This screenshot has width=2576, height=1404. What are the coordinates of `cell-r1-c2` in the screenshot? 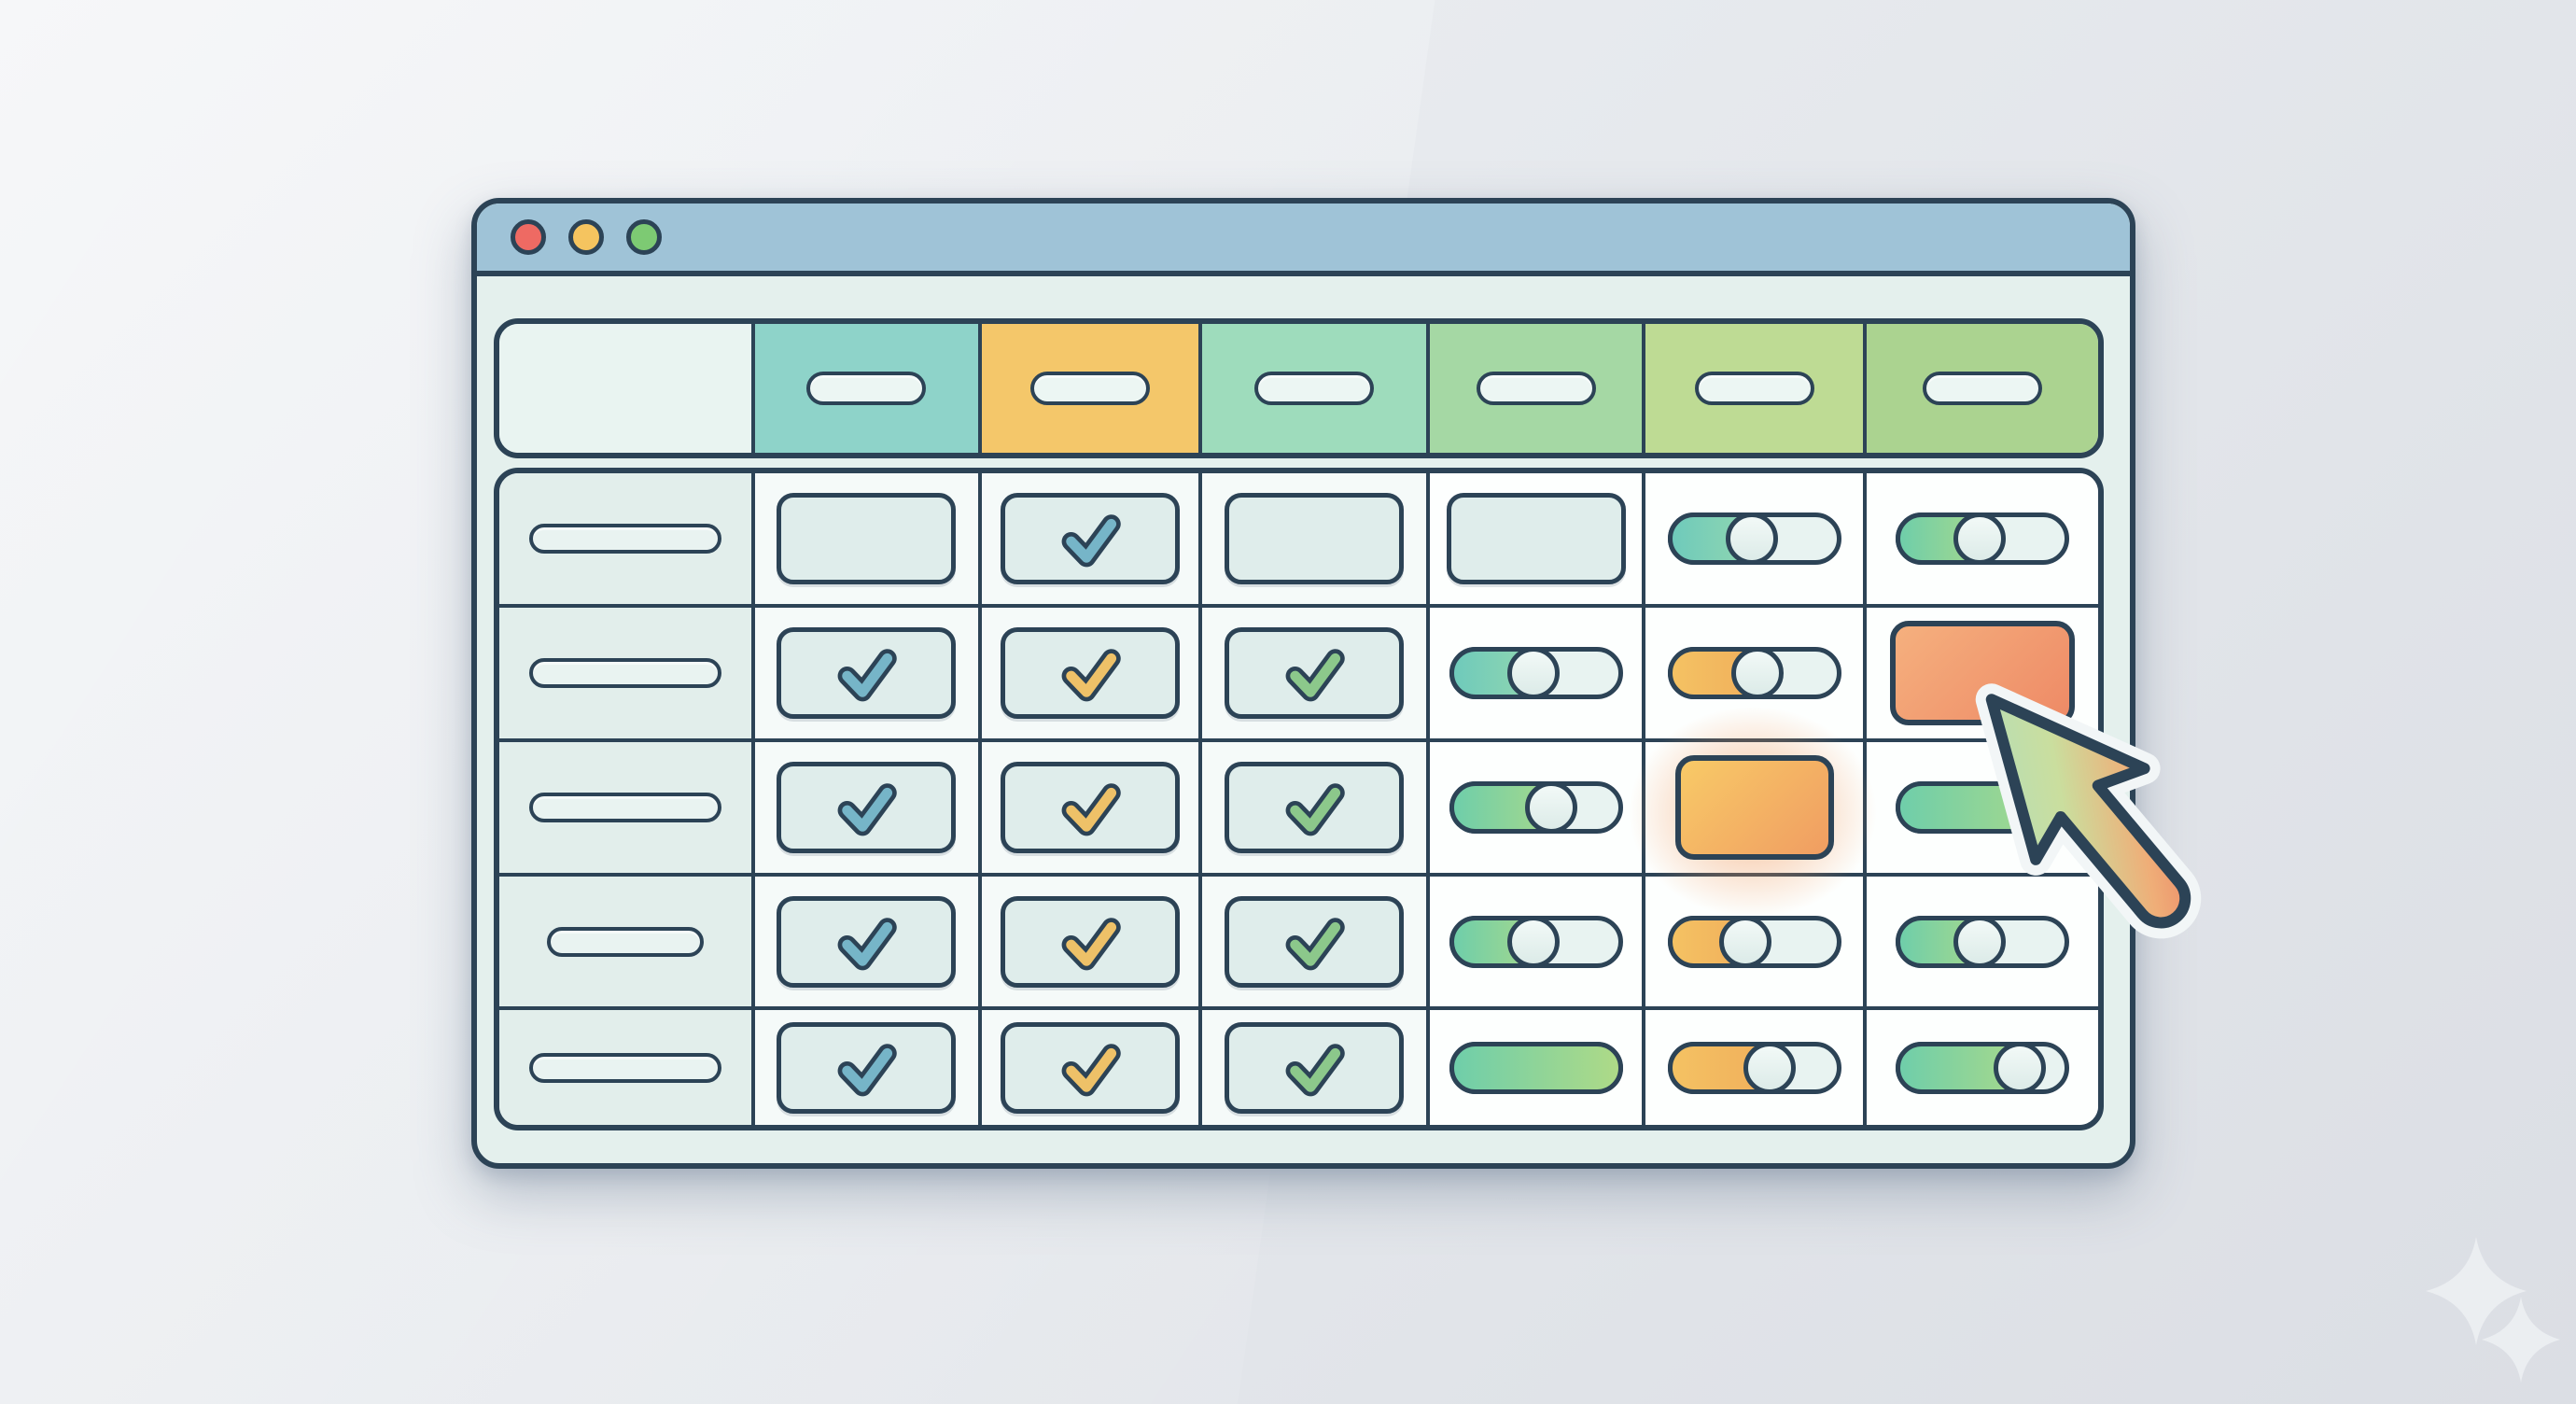 It's located at (868, 540).